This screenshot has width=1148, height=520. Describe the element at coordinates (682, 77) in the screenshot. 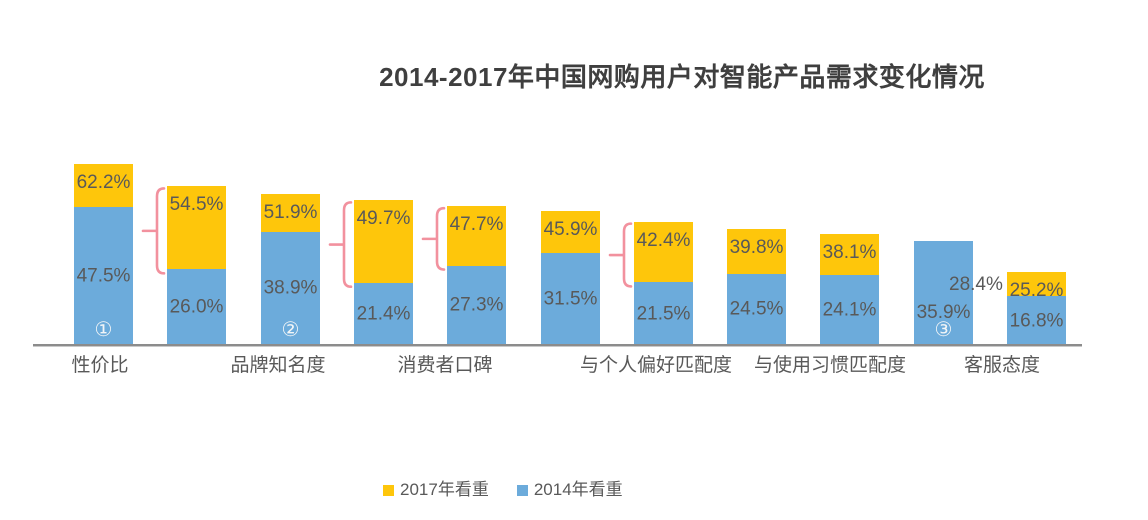

I see `chart-title: 2014-2017年中国网购用户对智能产品需求变化情况` at that location.